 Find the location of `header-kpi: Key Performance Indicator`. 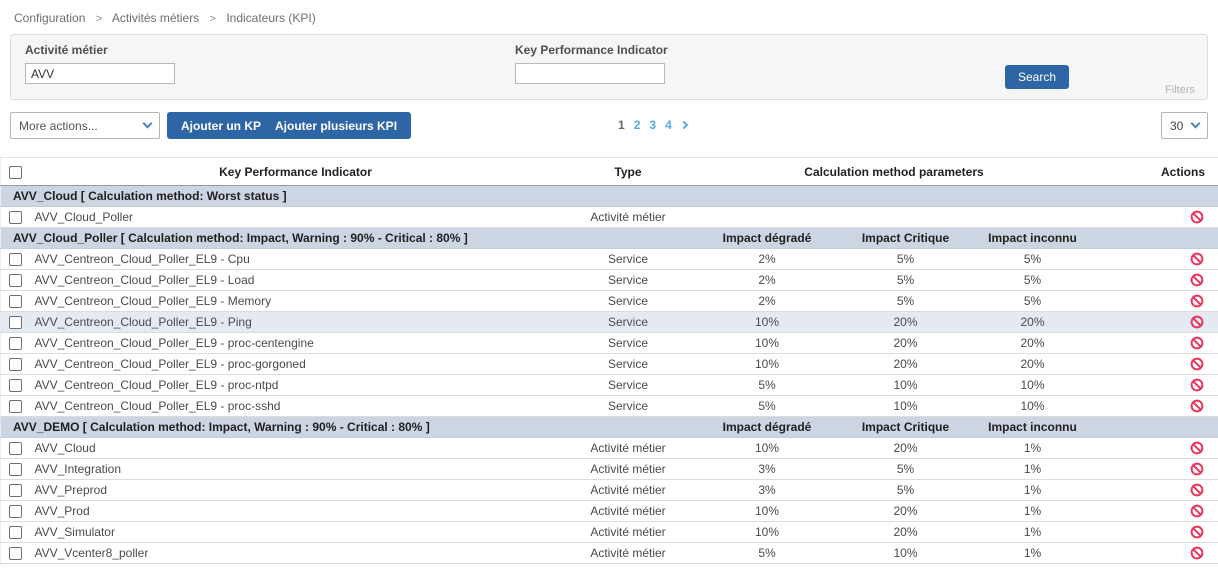

header-kpi: Key Performance Indicator is located at coordinates (295, 171).